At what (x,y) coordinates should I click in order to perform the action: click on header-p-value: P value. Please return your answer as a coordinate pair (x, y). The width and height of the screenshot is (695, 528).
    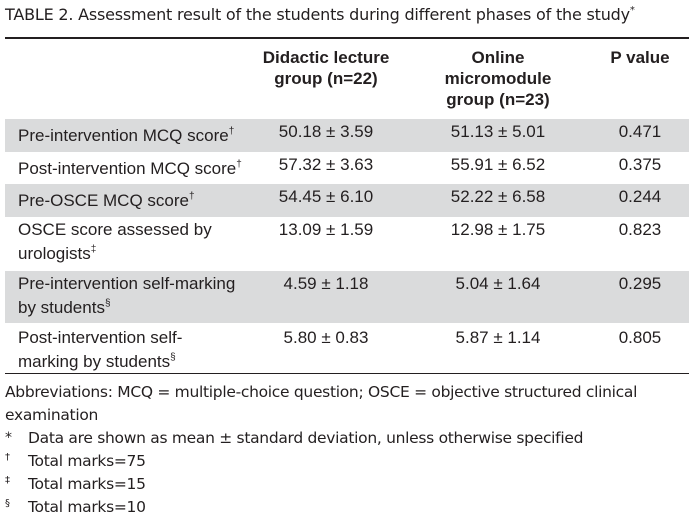
    Looking at the image, I should click on (640, 57).